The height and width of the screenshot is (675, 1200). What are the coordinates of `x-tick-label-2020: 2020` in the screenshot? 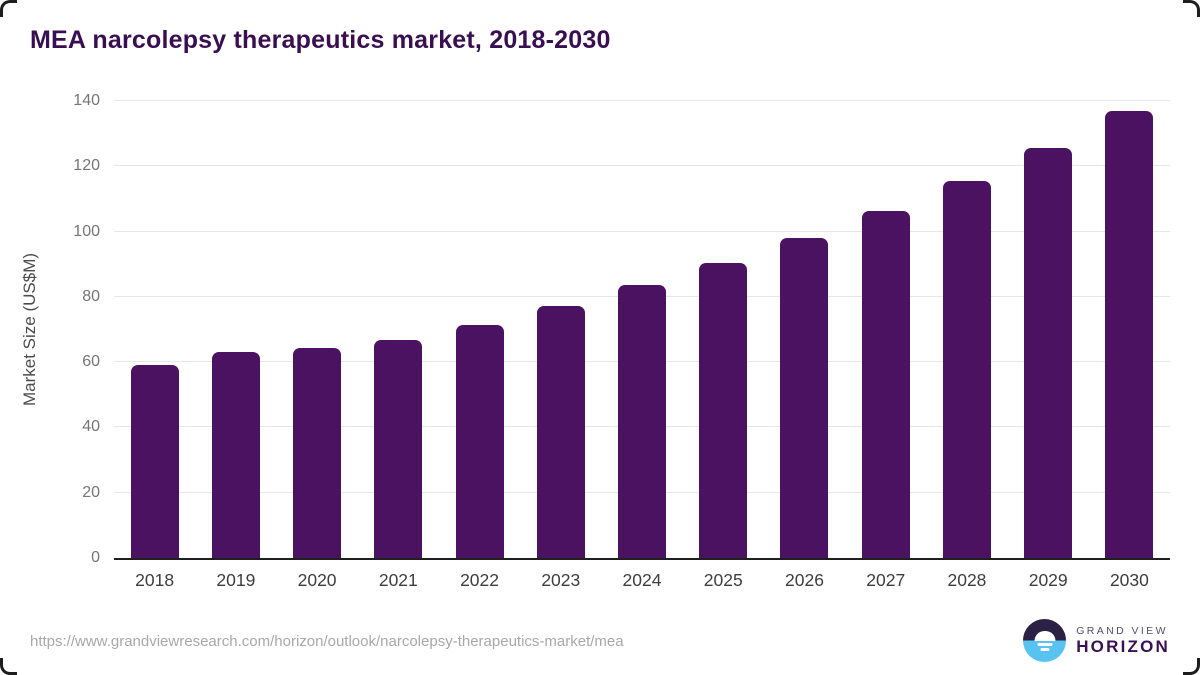 It's located at (317, 580).